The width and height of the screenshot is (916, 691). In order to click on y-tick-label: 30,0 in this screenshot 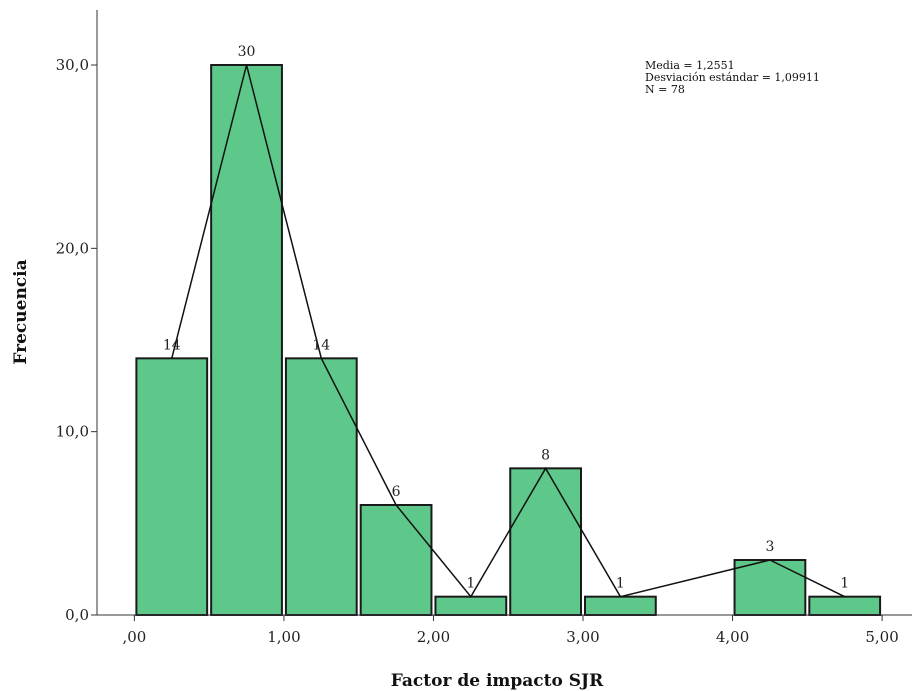, I will do `click(72, 65)`.